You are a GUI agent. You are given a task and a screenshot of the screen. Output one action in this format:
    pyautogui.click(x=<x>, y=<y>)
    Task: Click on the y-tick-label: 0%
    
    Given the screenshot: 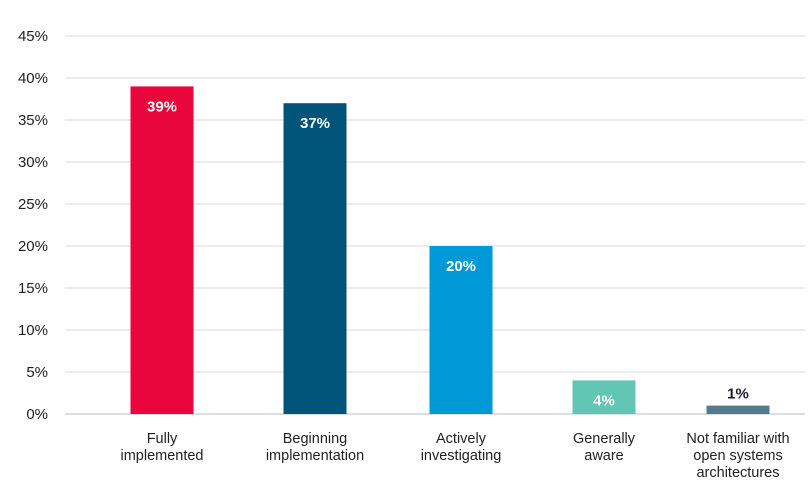 What is the action you would take?
    pyautogui.click(x=37, y=414)
    